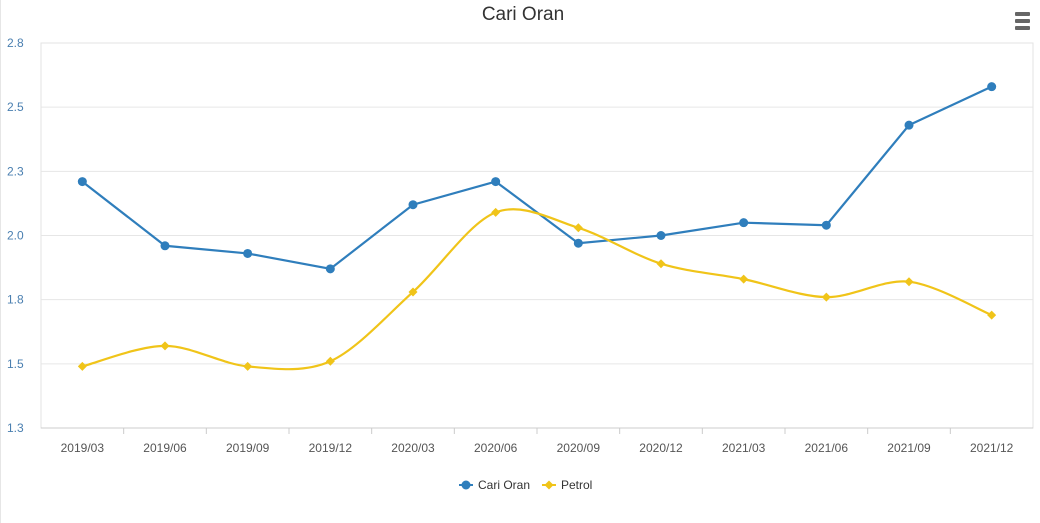  Describe the element at coordinates (413, 448) in the screenshot. I see `x-tick-label: 2020/03` at that location.